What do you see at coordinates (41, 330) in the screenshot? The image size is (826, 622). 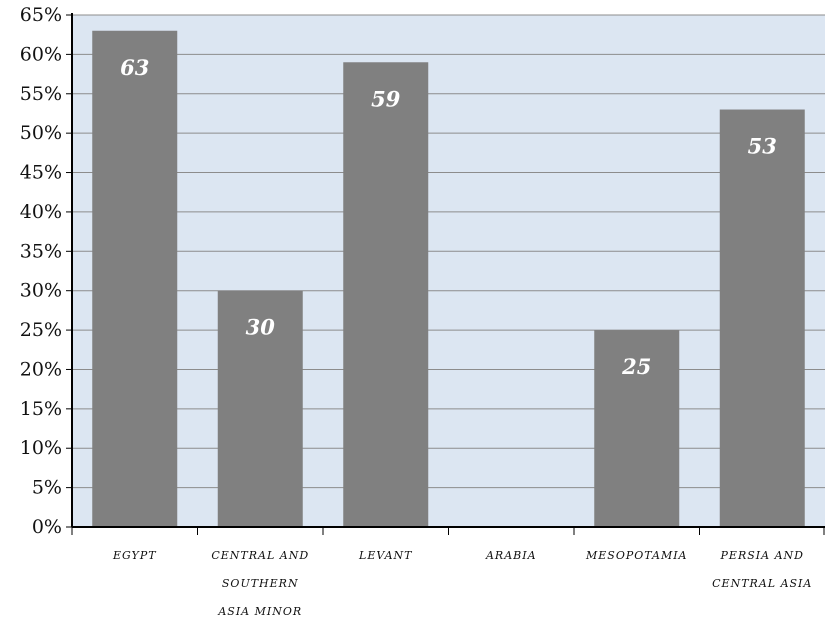 I see `y-tick-label: 25%` at bounding box center [41, 330].